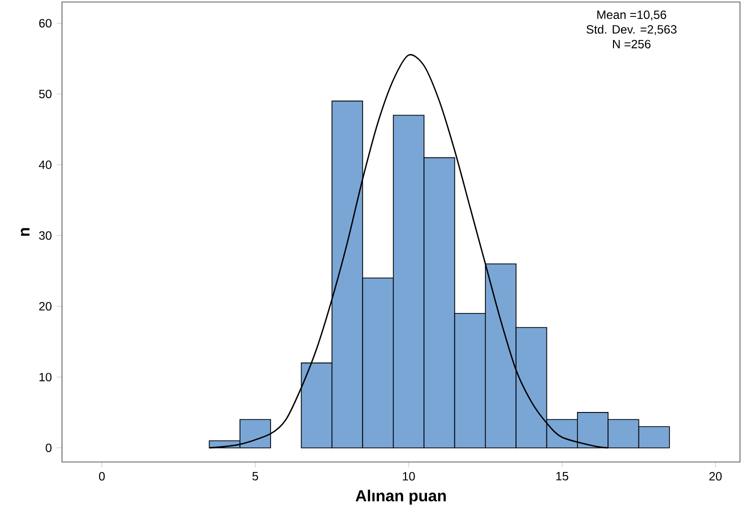  Describe the element at coordinates (102, 476) in the screenshot. I see `x-tick-label: 0` at that location.